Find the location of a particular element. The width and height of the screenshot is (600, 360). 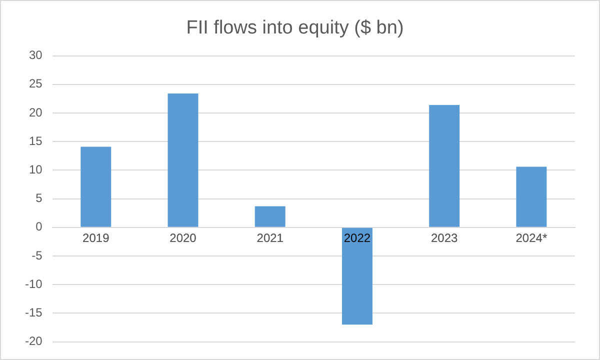

y-tick-label: 30 is located at coordinates (35, 55).